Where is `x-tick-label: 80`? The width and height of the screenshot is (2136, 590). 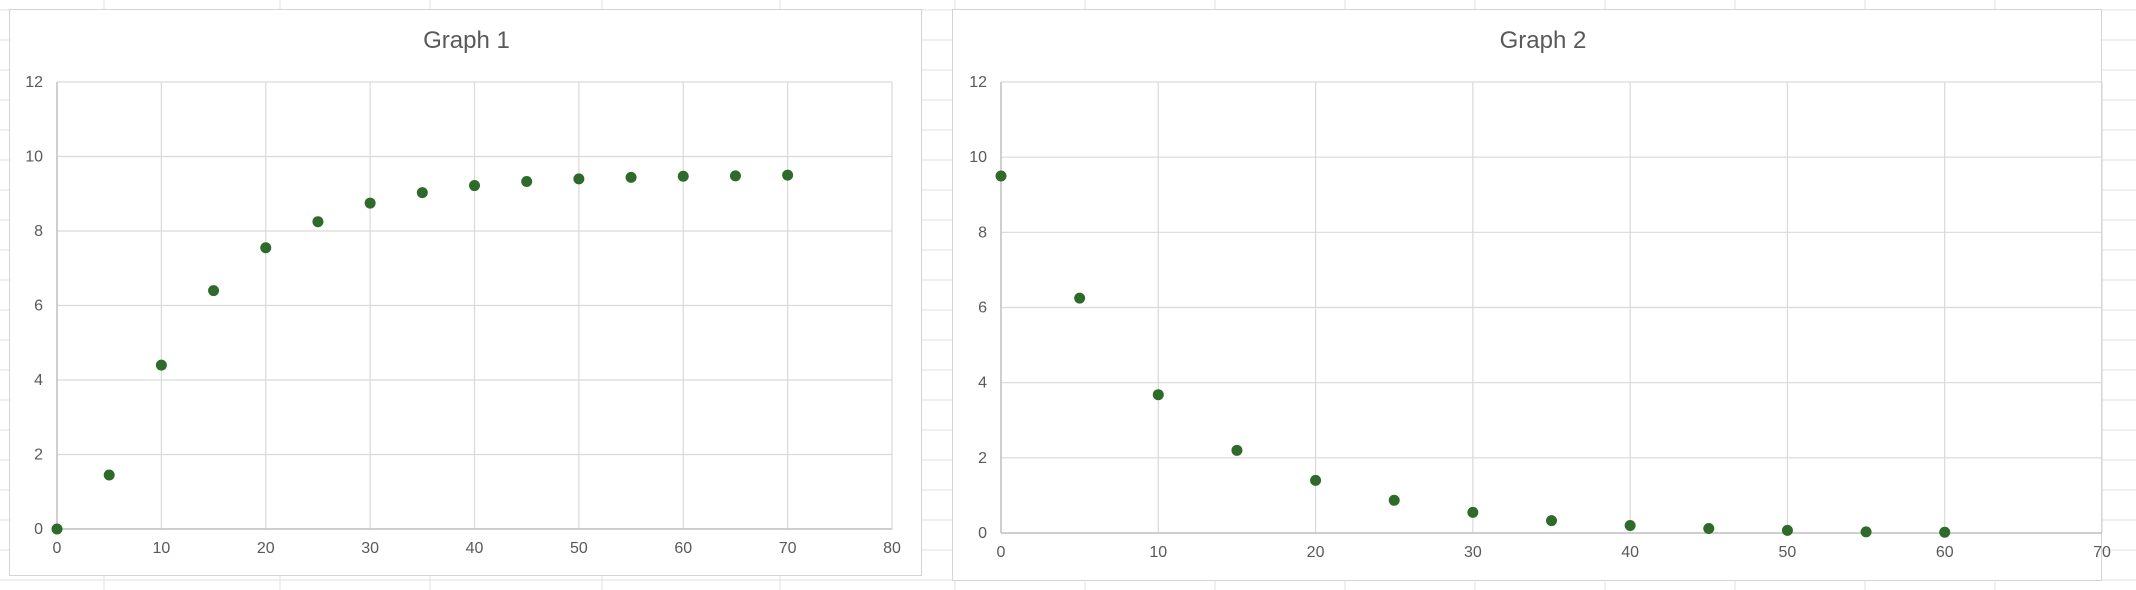 x-tick-label: 80 is located at coordinates (892, 548).